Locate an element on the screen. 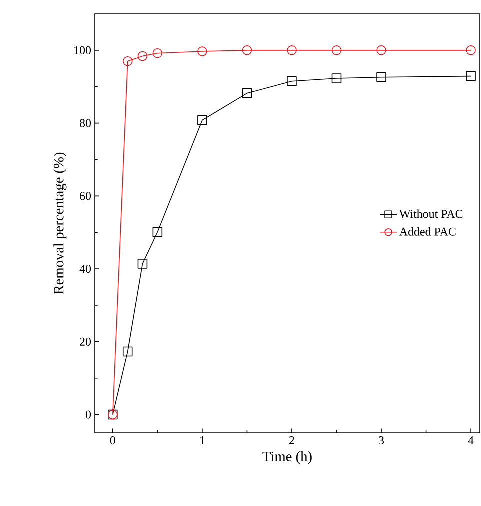 The width and height of the screenshot is (481, 506). x-axis-title: Time (h) is located at coordinates (287, 457).